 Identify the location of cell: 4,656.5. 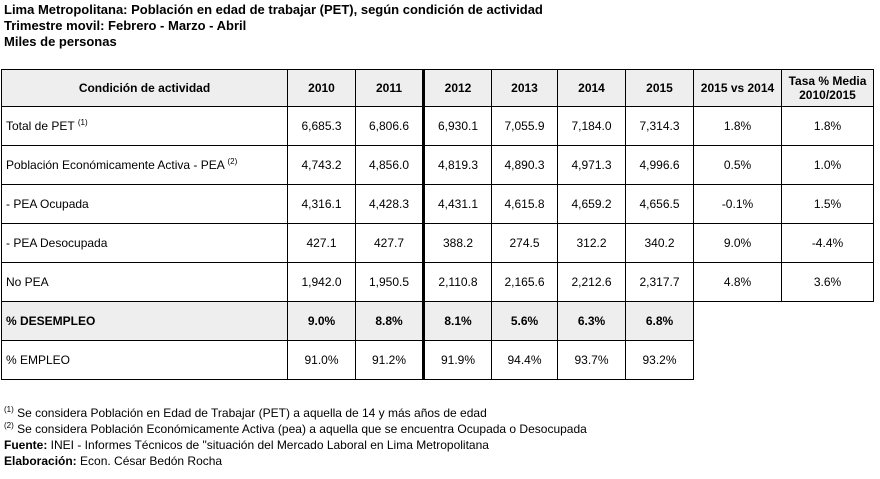
(659, 204).